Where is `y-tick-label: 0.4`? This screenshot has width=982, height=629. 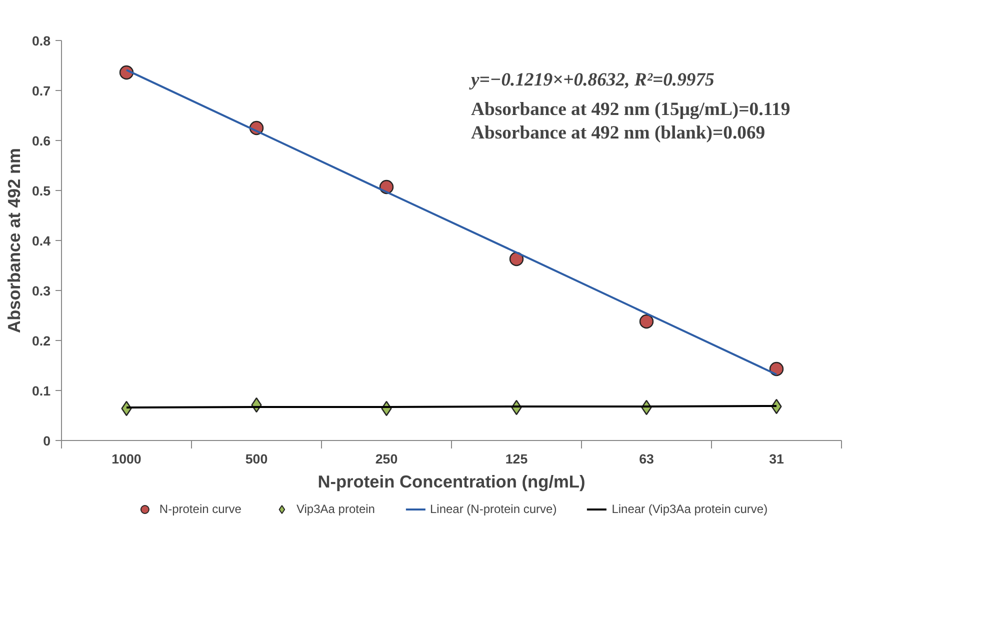
y-tick-label: 0.4 is located at coordinates (42, 241).